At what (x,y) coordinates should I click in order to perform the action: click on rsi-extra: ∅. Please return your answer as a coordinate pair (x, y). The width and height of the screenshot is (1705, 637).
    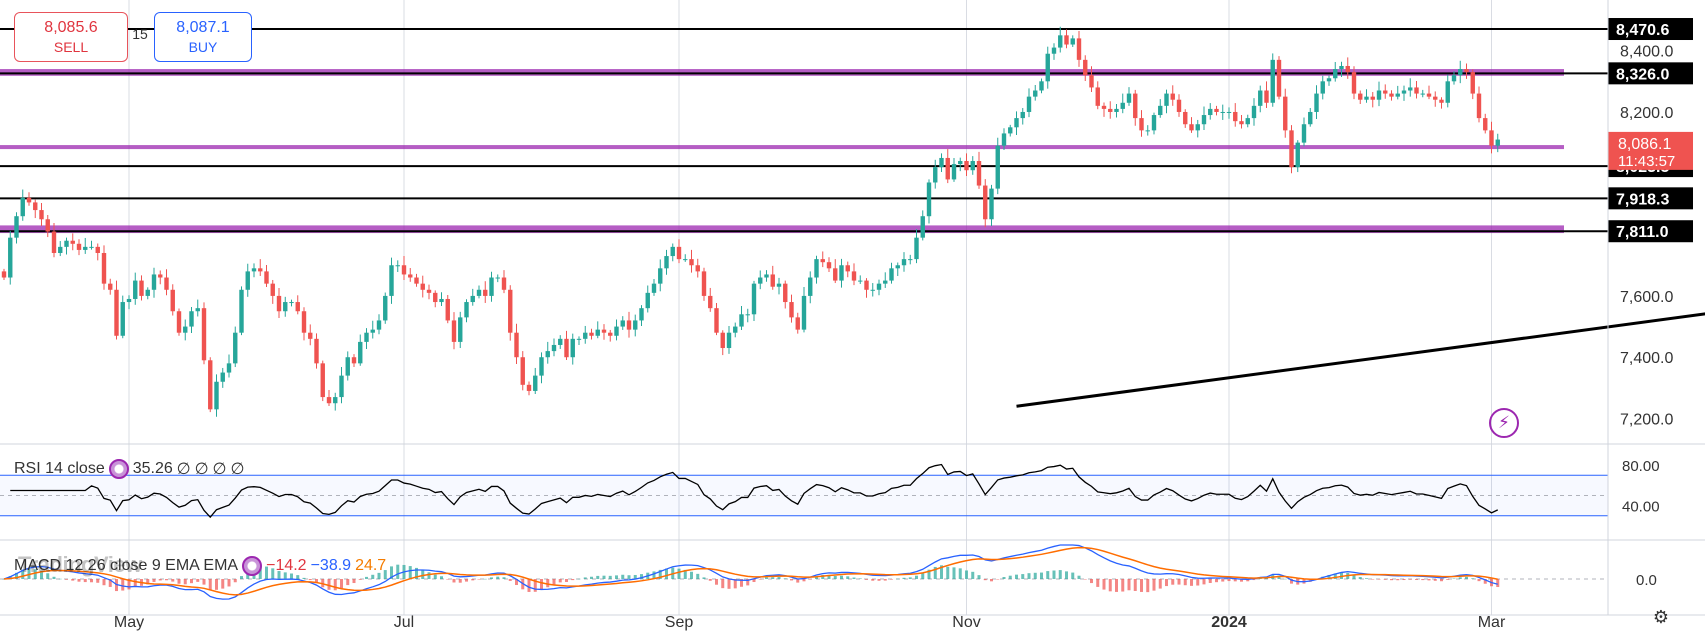
    Looking at the image, I should click on (219, 469).